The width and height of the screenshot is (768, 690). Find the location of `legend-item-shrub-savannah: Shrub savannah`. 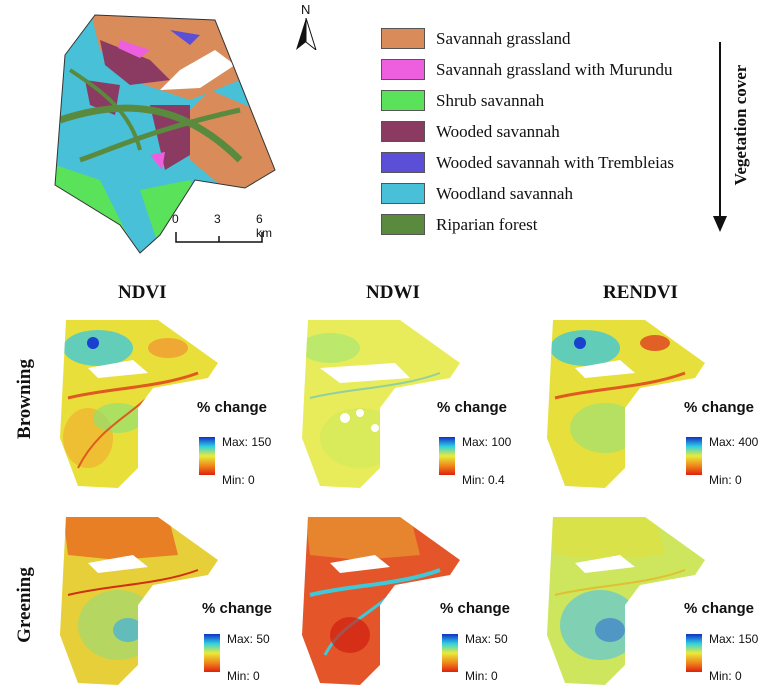

legend-item-shrub-savannah: Shrub savannah is located at coordinates (561, 101).